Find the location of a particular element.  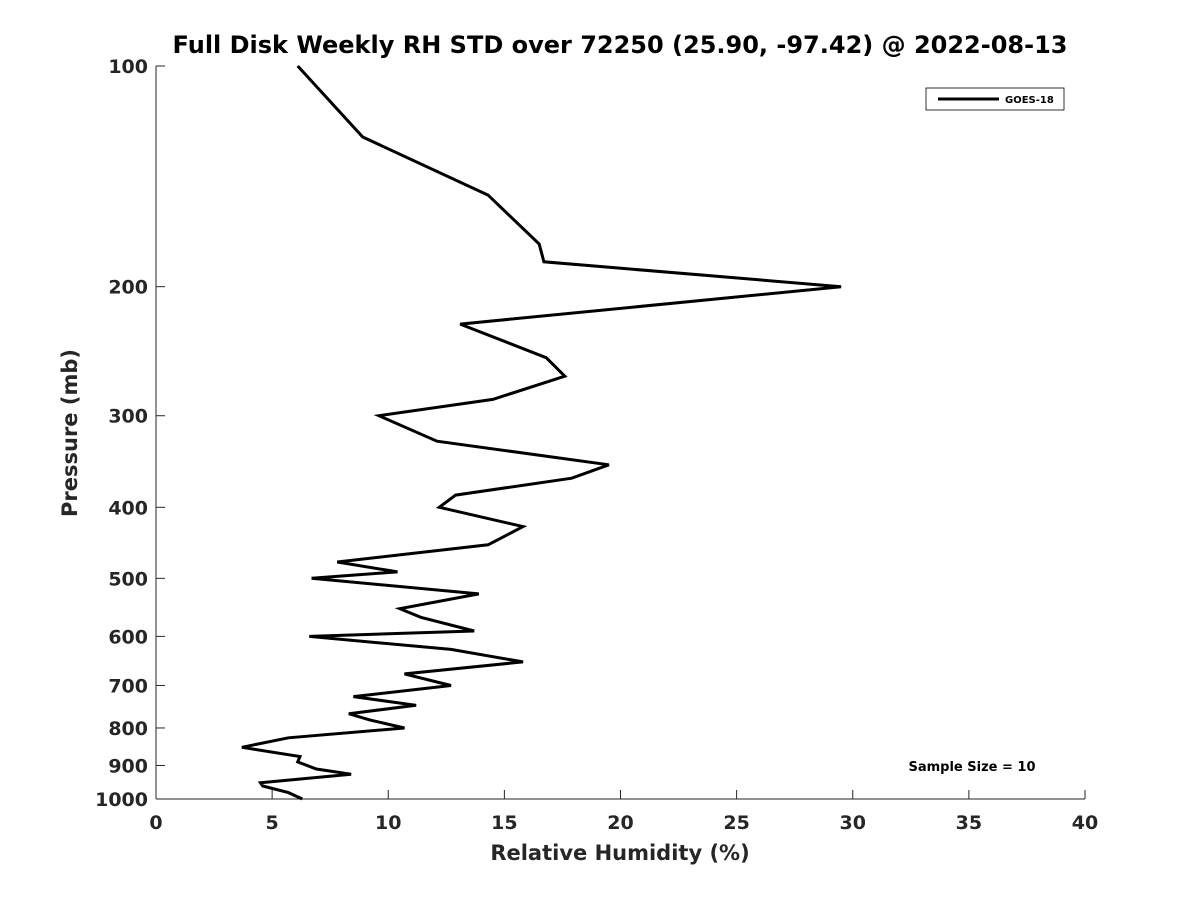

y-tick-label: 300 is located at coordinates (128, 417).